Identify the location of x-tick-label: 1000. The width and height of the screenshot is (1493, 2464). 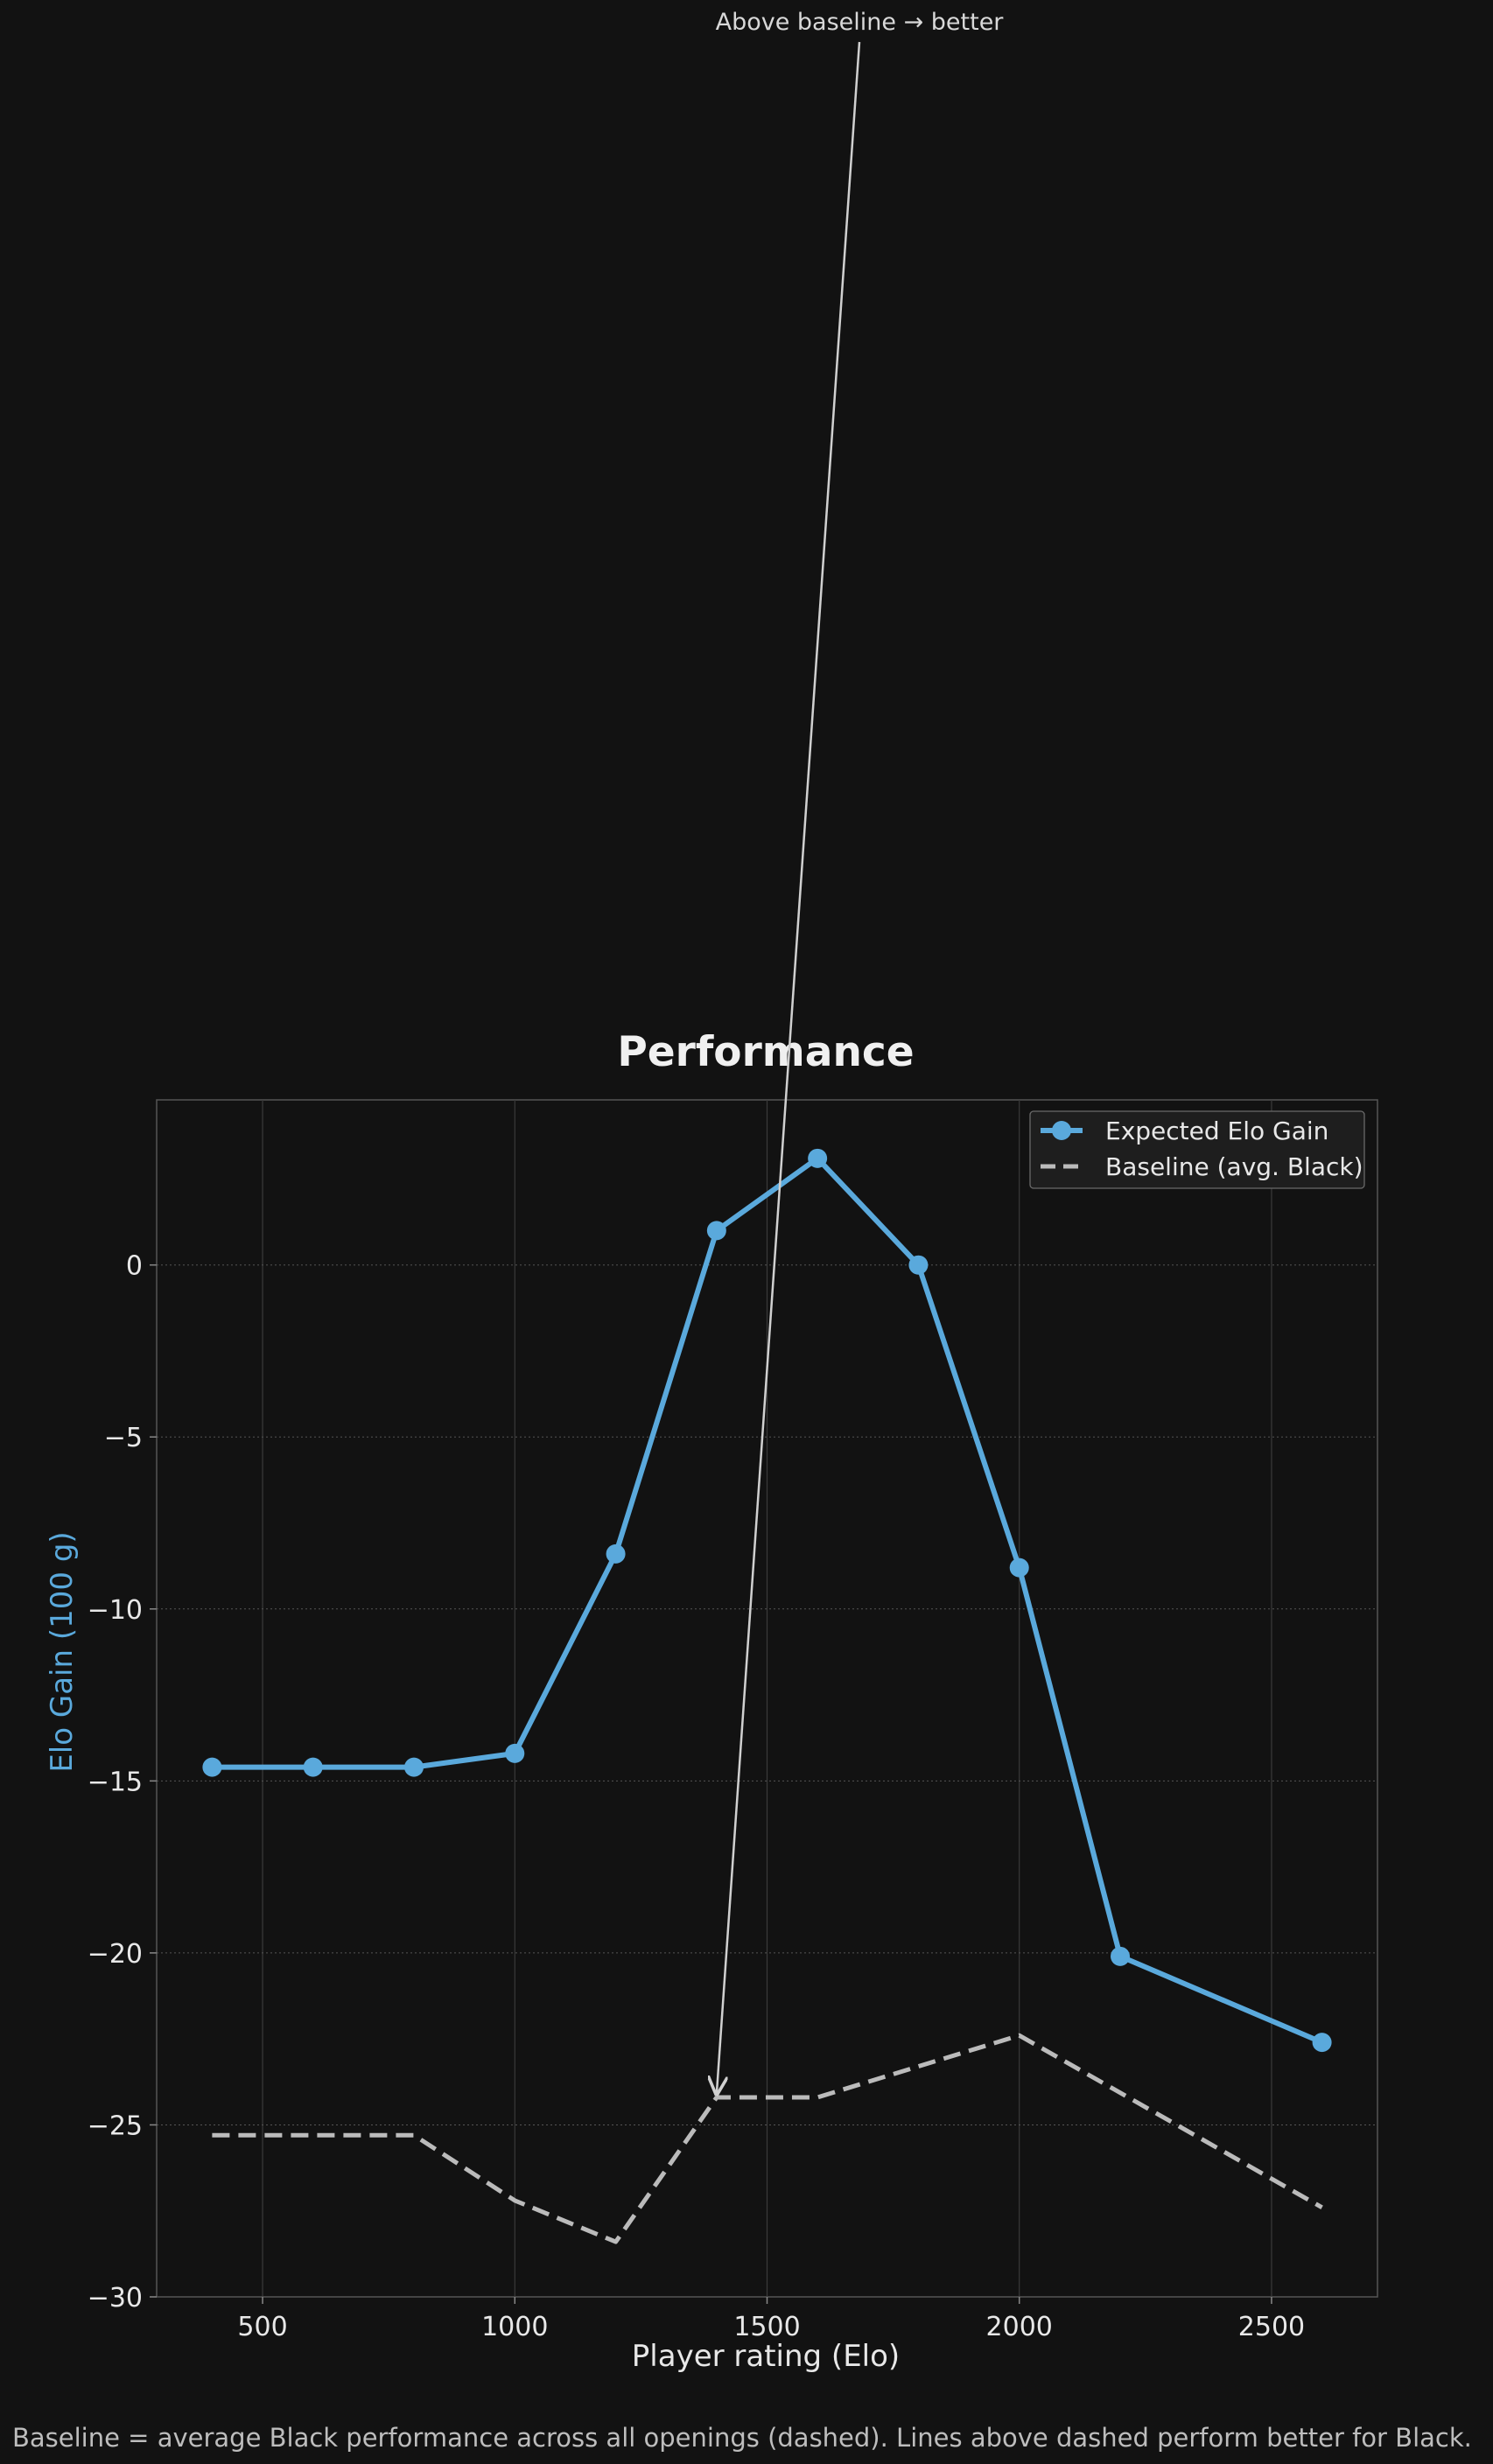
(514, 2327).